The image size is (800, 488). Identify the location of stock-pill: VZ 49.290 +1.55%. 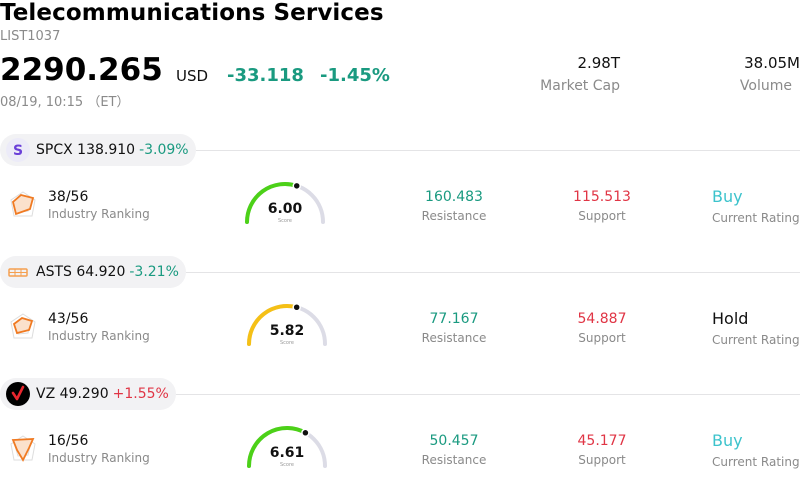
(88, 394).